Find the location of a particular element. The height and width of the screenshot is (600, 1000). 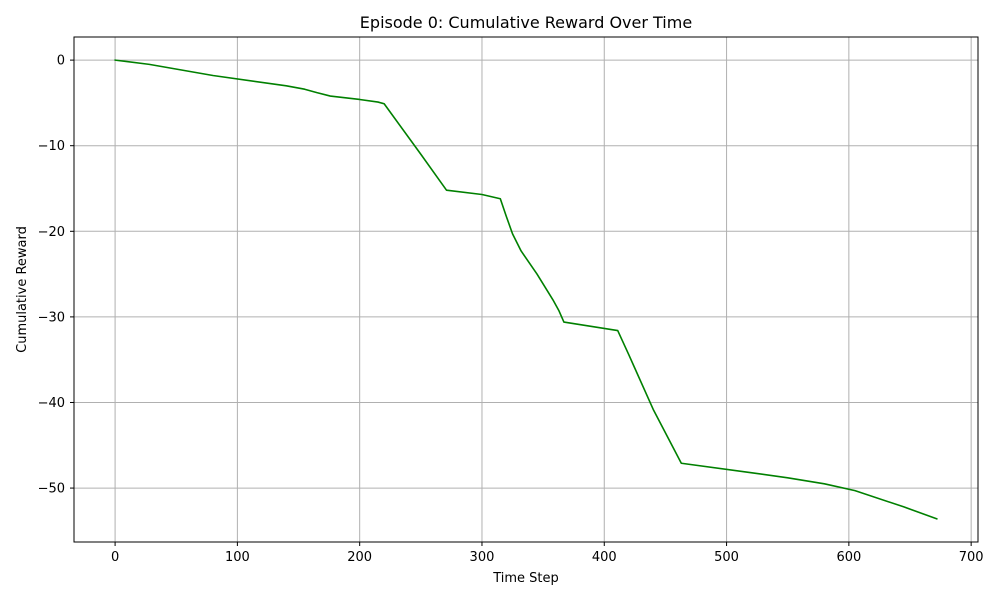

x-tick-label: 200 is located at coordinates (359, 557).